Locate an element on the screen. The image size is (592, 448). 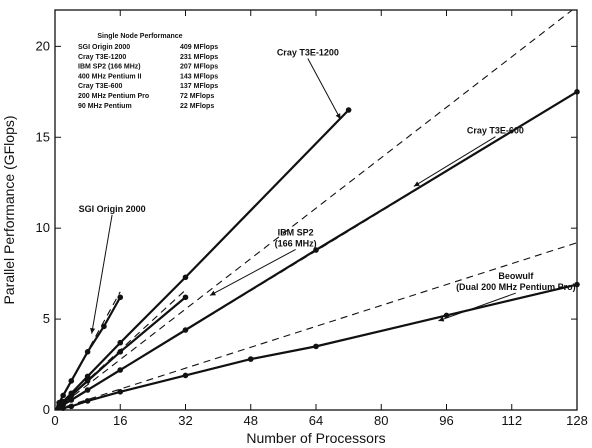
inset-value: 72 MFlops is located at coordinates (197, 96).